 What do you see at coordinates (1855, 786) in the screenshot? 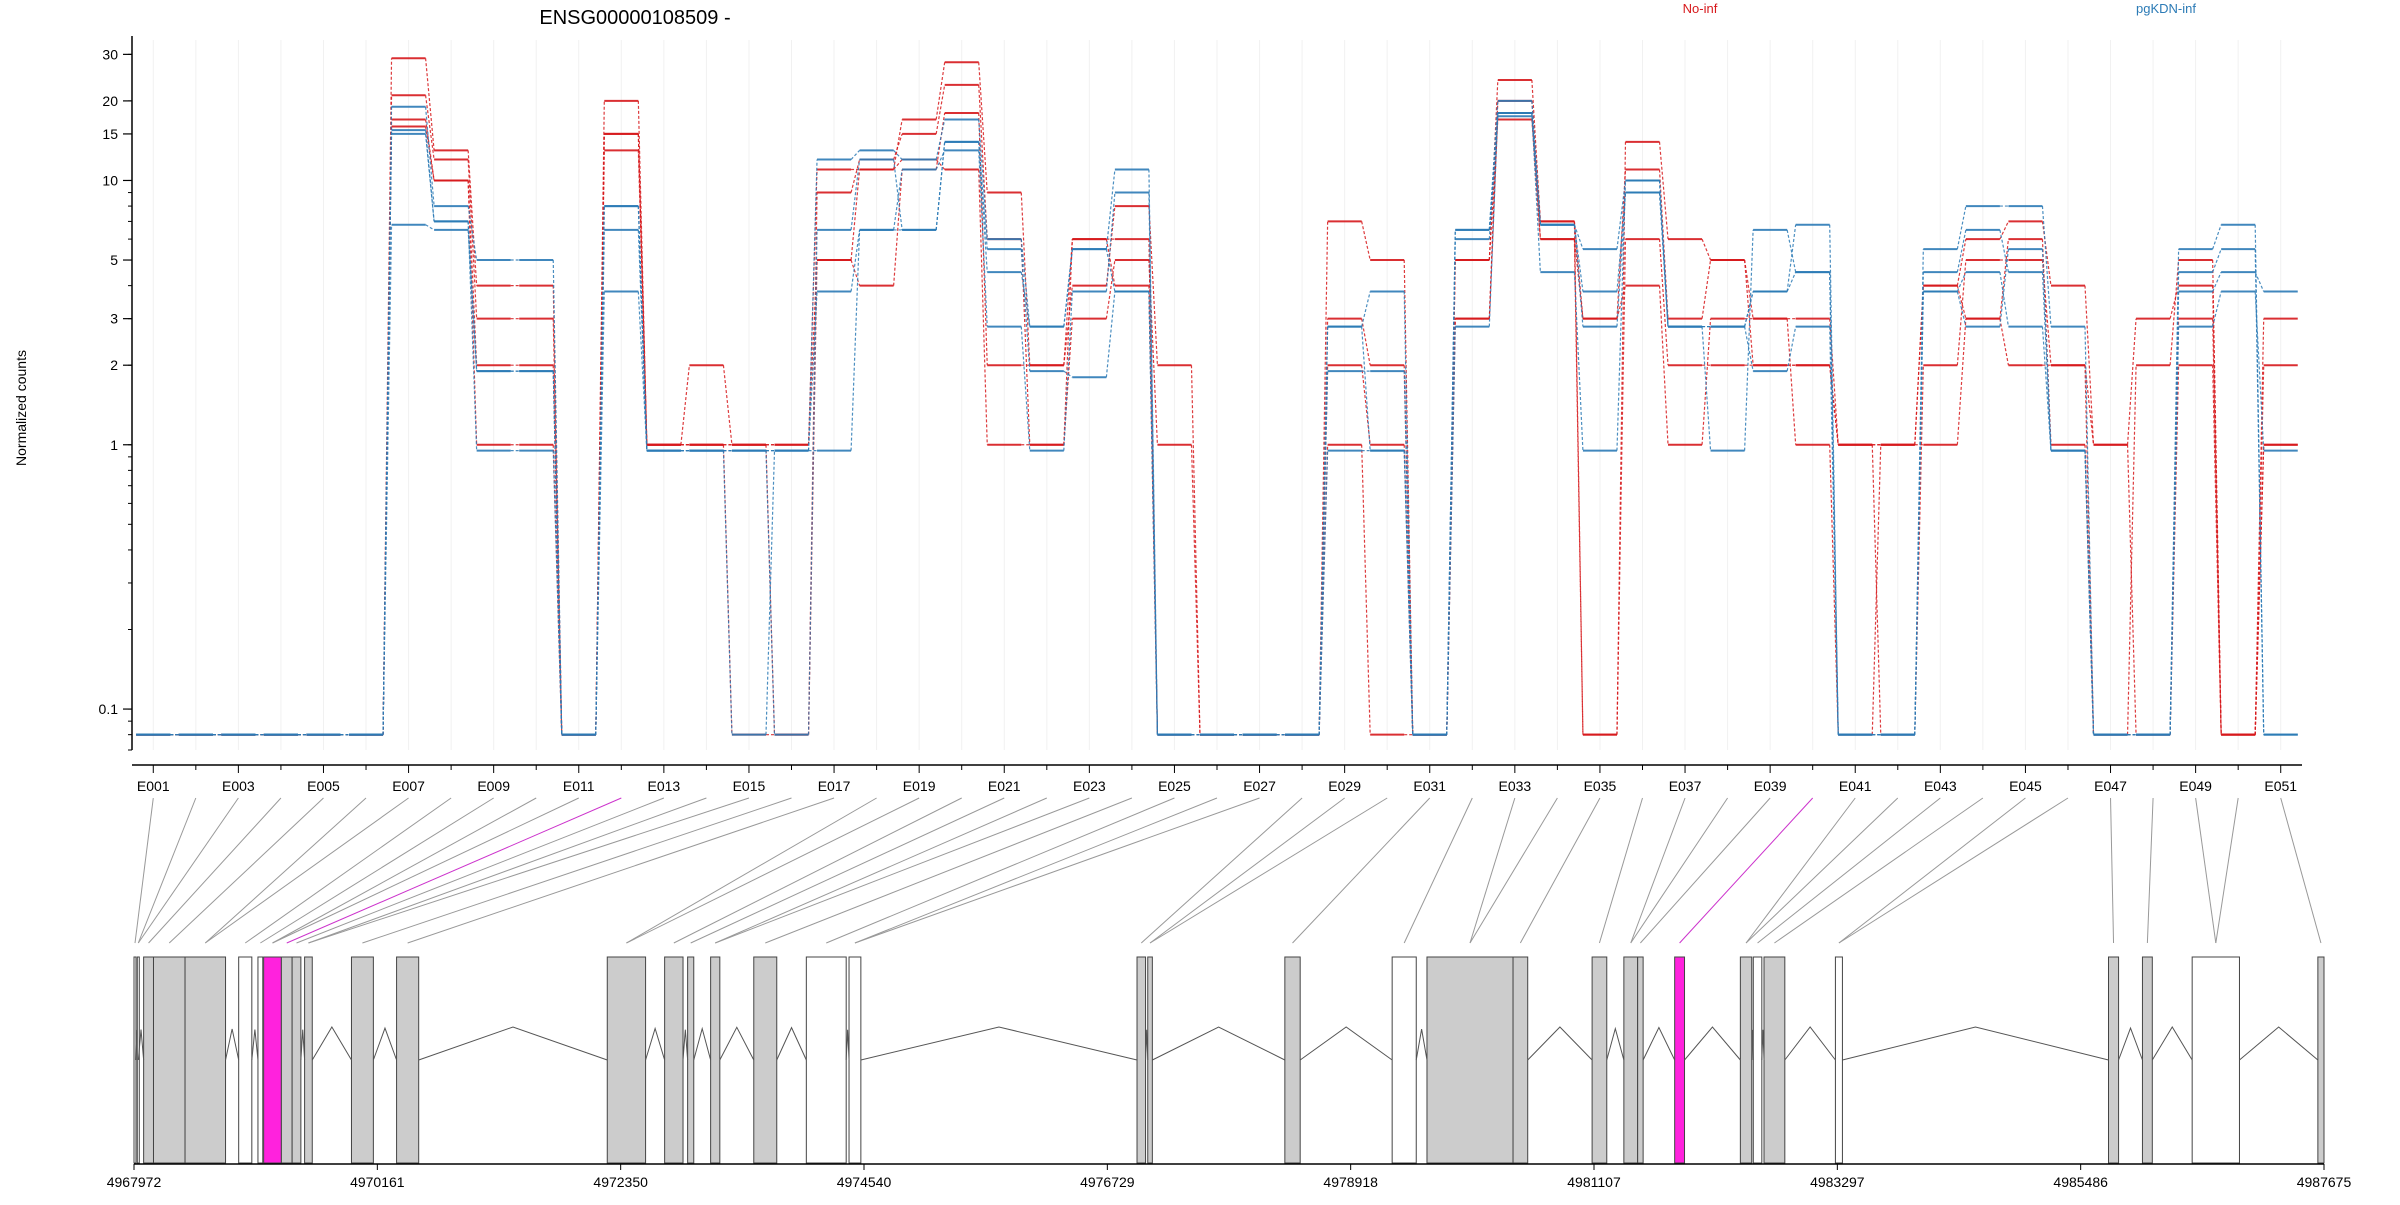
I see `x-tick-label: E041` at bounding box center [1855, 786].